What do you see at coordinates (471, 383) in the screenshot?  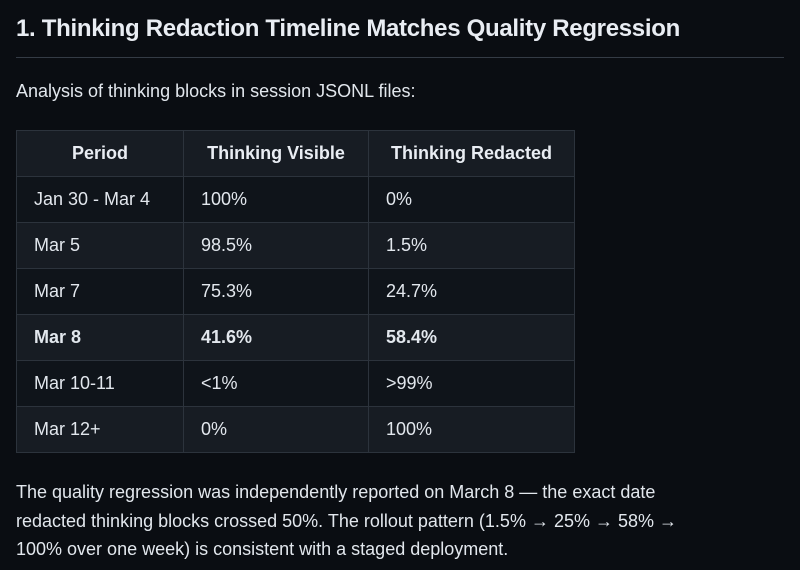 I see `cell-redacted: >99%` at bounding box center [471, 383].